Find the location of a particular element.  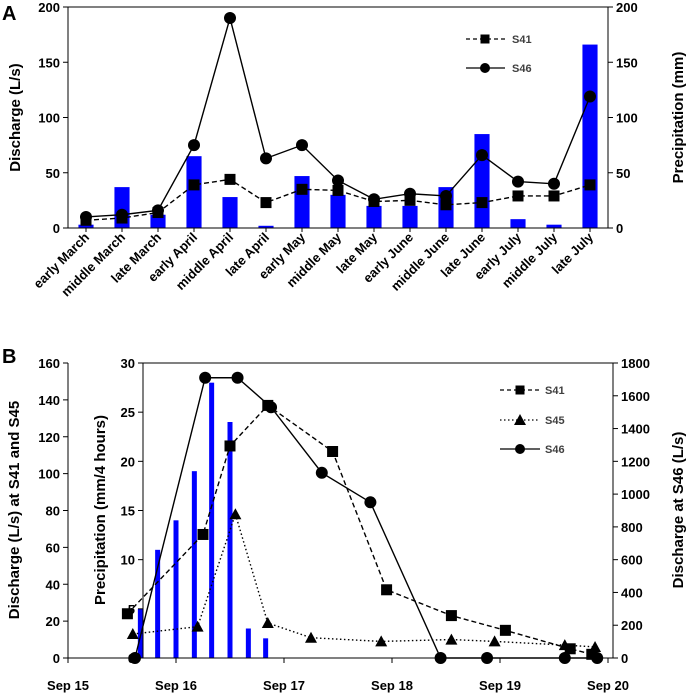

b-right-tick-label: 1000 is located at coordinates (635, 494).